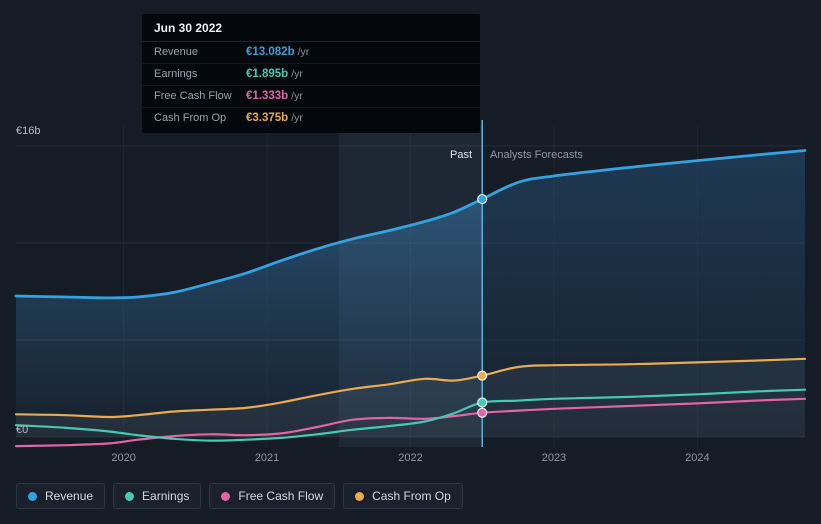  I want to click on tooltip-row-earnings: Earnings €1.895b /yr, so click(311, 74).